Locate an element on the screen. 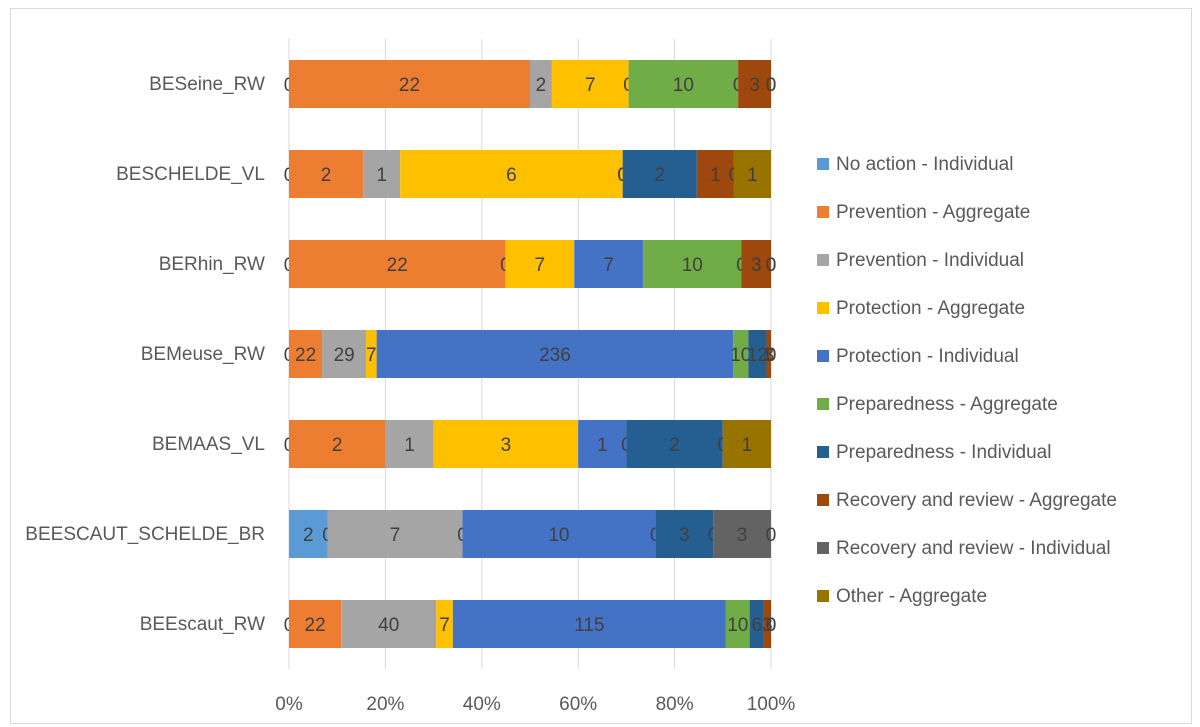 The width and height of the screenshot is (1200, 727). category-label: BEEscaut_RW is located at coordinates (202, 624).